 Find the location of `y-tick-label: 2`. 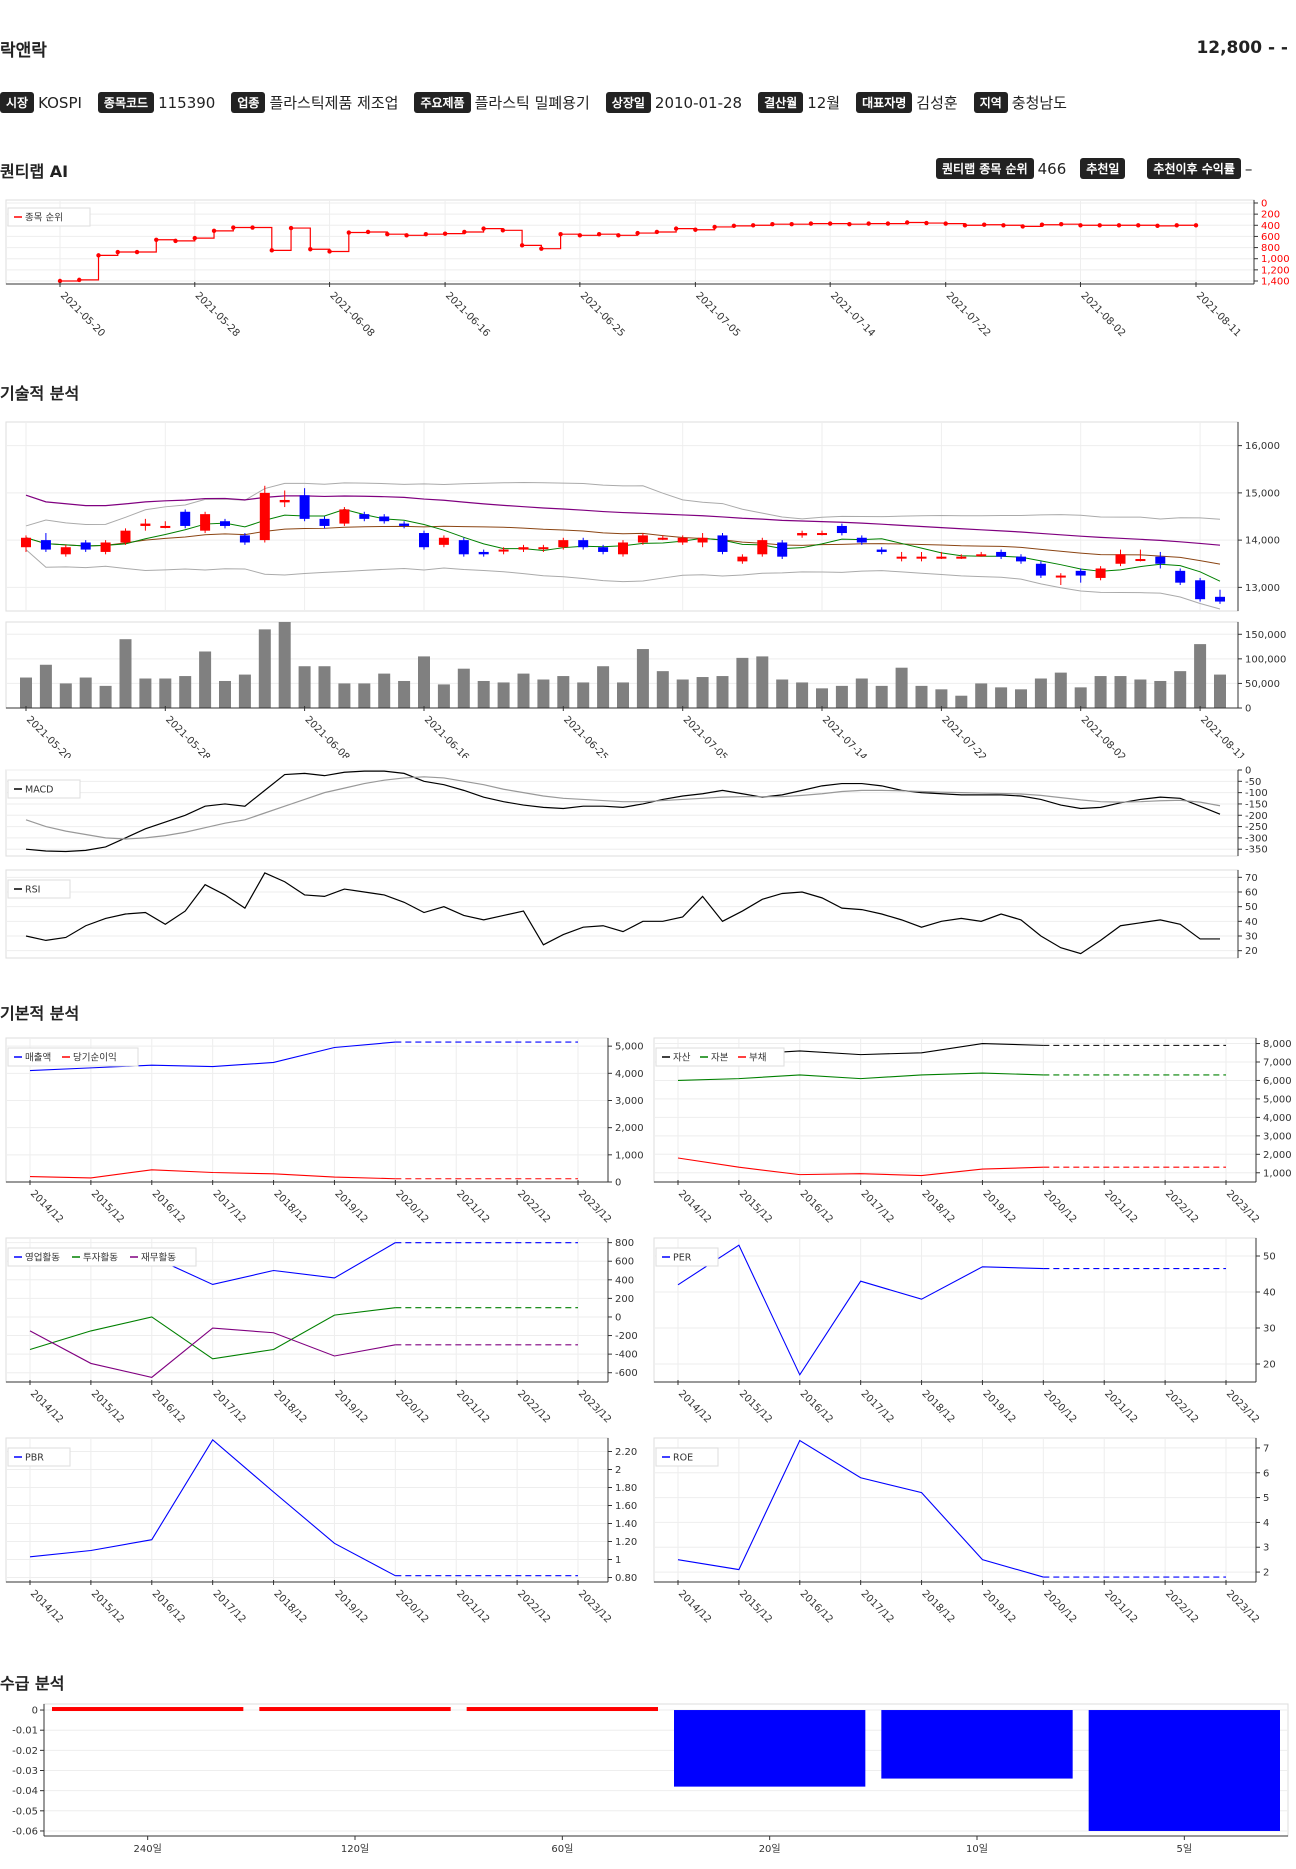

y-tick-label: 2 is located at coordinates (1266, 1573).